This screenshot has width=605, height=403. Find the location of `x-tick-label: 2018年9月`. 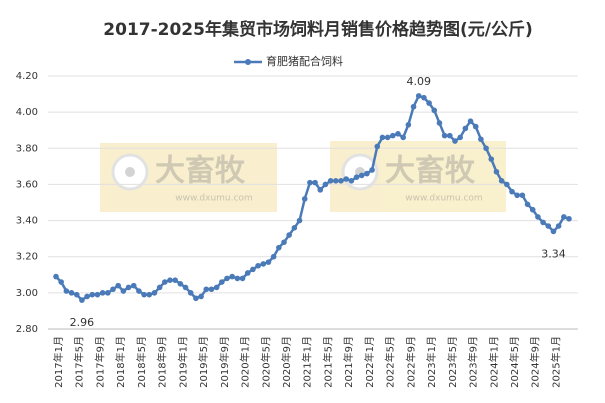

x-tick-label: 2018年9月 is located at coordinates (162, 362).